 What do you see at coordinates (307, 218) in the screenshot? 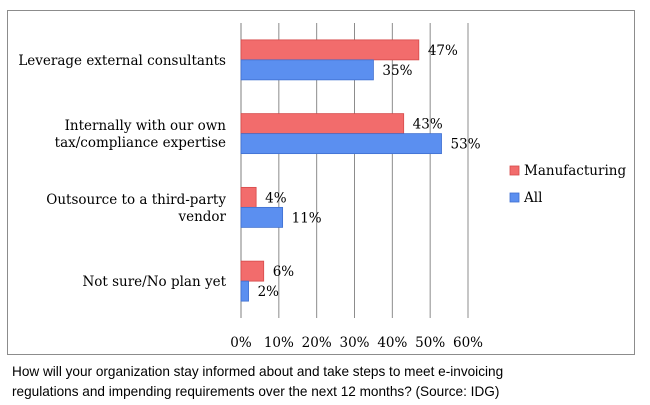
I see `data-label-all-2: 11%` at bounding box center [307, 218].